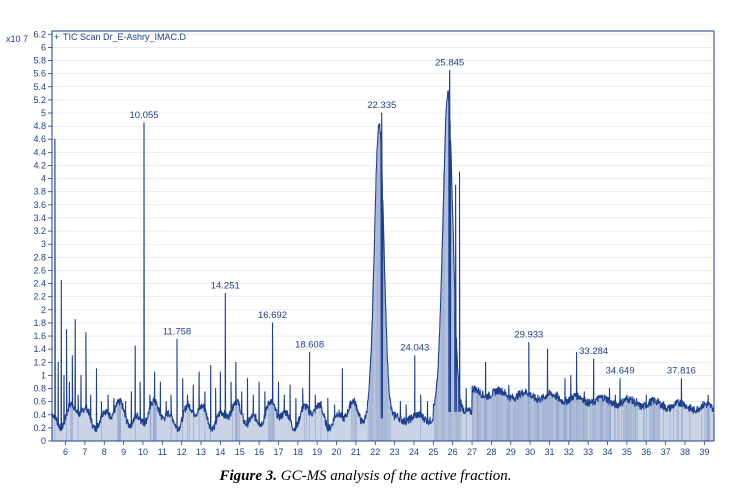  Describe the element at coordinates (162, 452) in the screenshot. I see `x-tick-label: 11` at that location.